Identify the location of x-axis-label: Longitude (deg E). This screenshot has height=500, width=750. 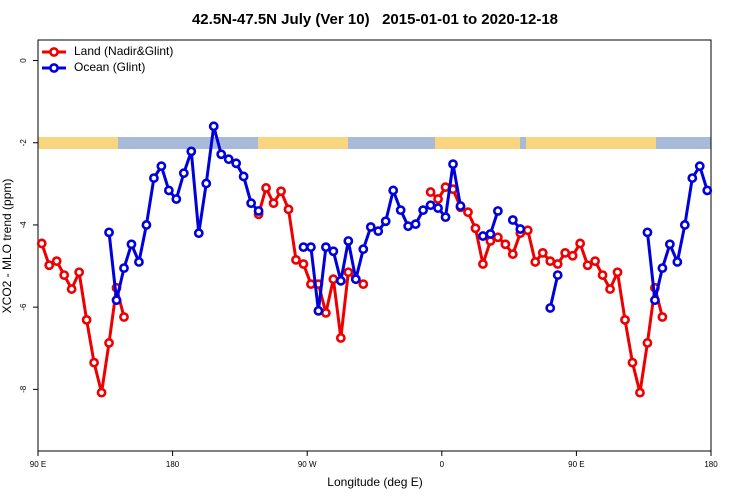
(374, 482).